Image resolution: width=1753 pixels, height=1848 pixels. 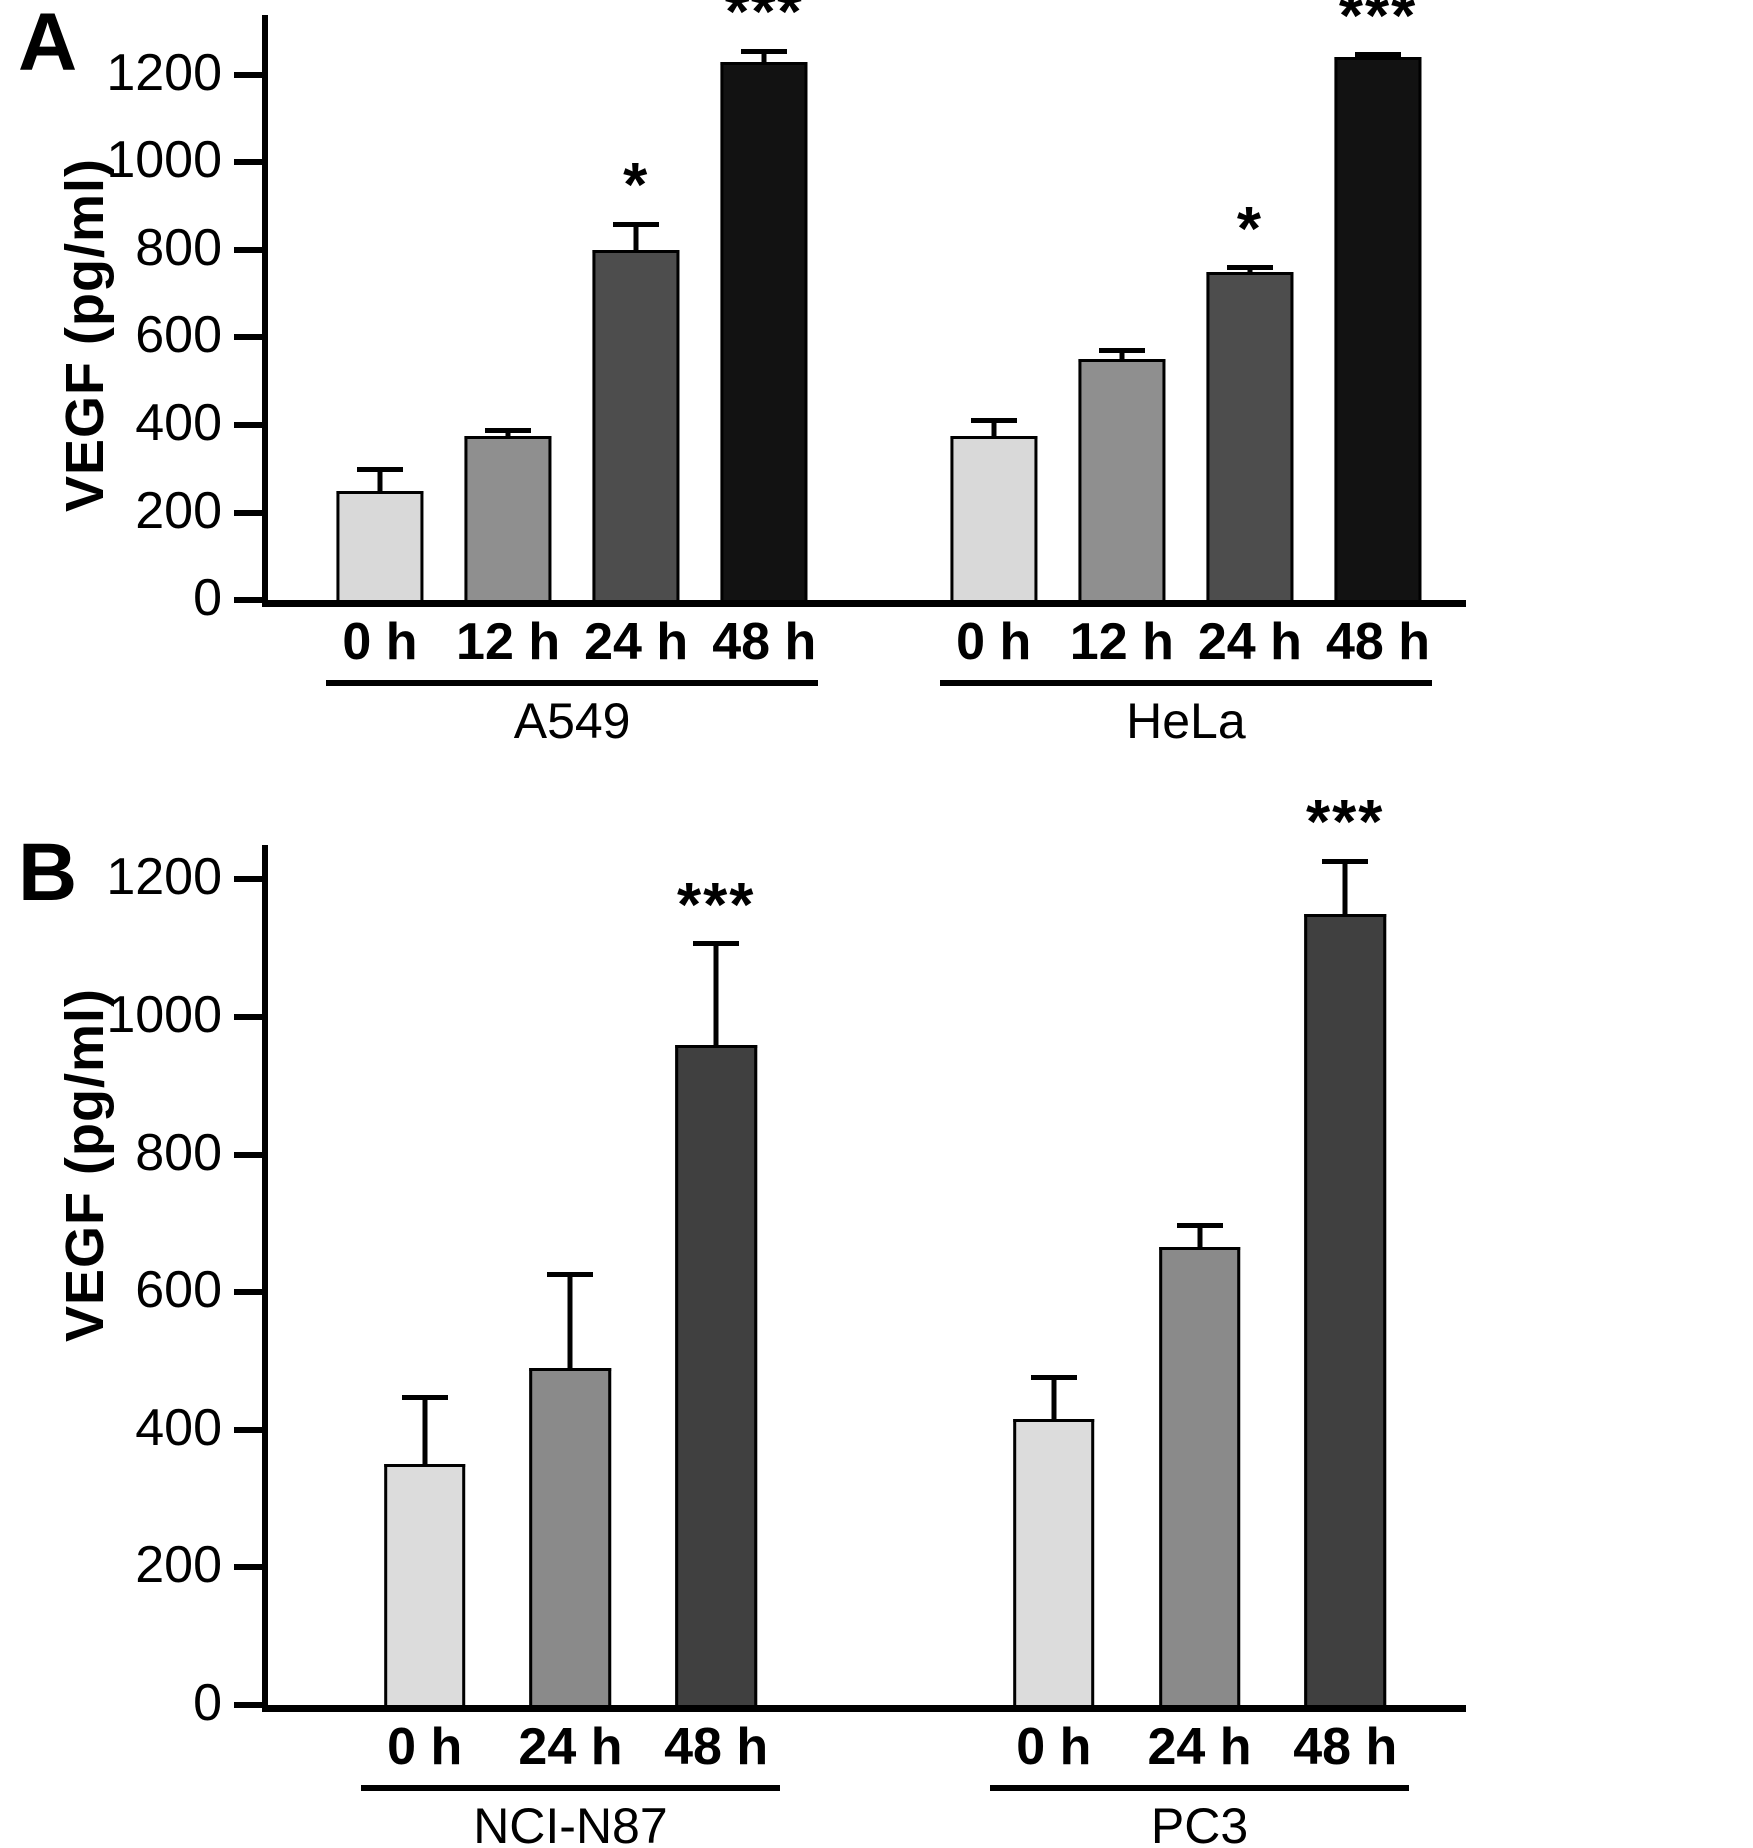 I want to click on group-label: A549, so click(x=572, y=721).